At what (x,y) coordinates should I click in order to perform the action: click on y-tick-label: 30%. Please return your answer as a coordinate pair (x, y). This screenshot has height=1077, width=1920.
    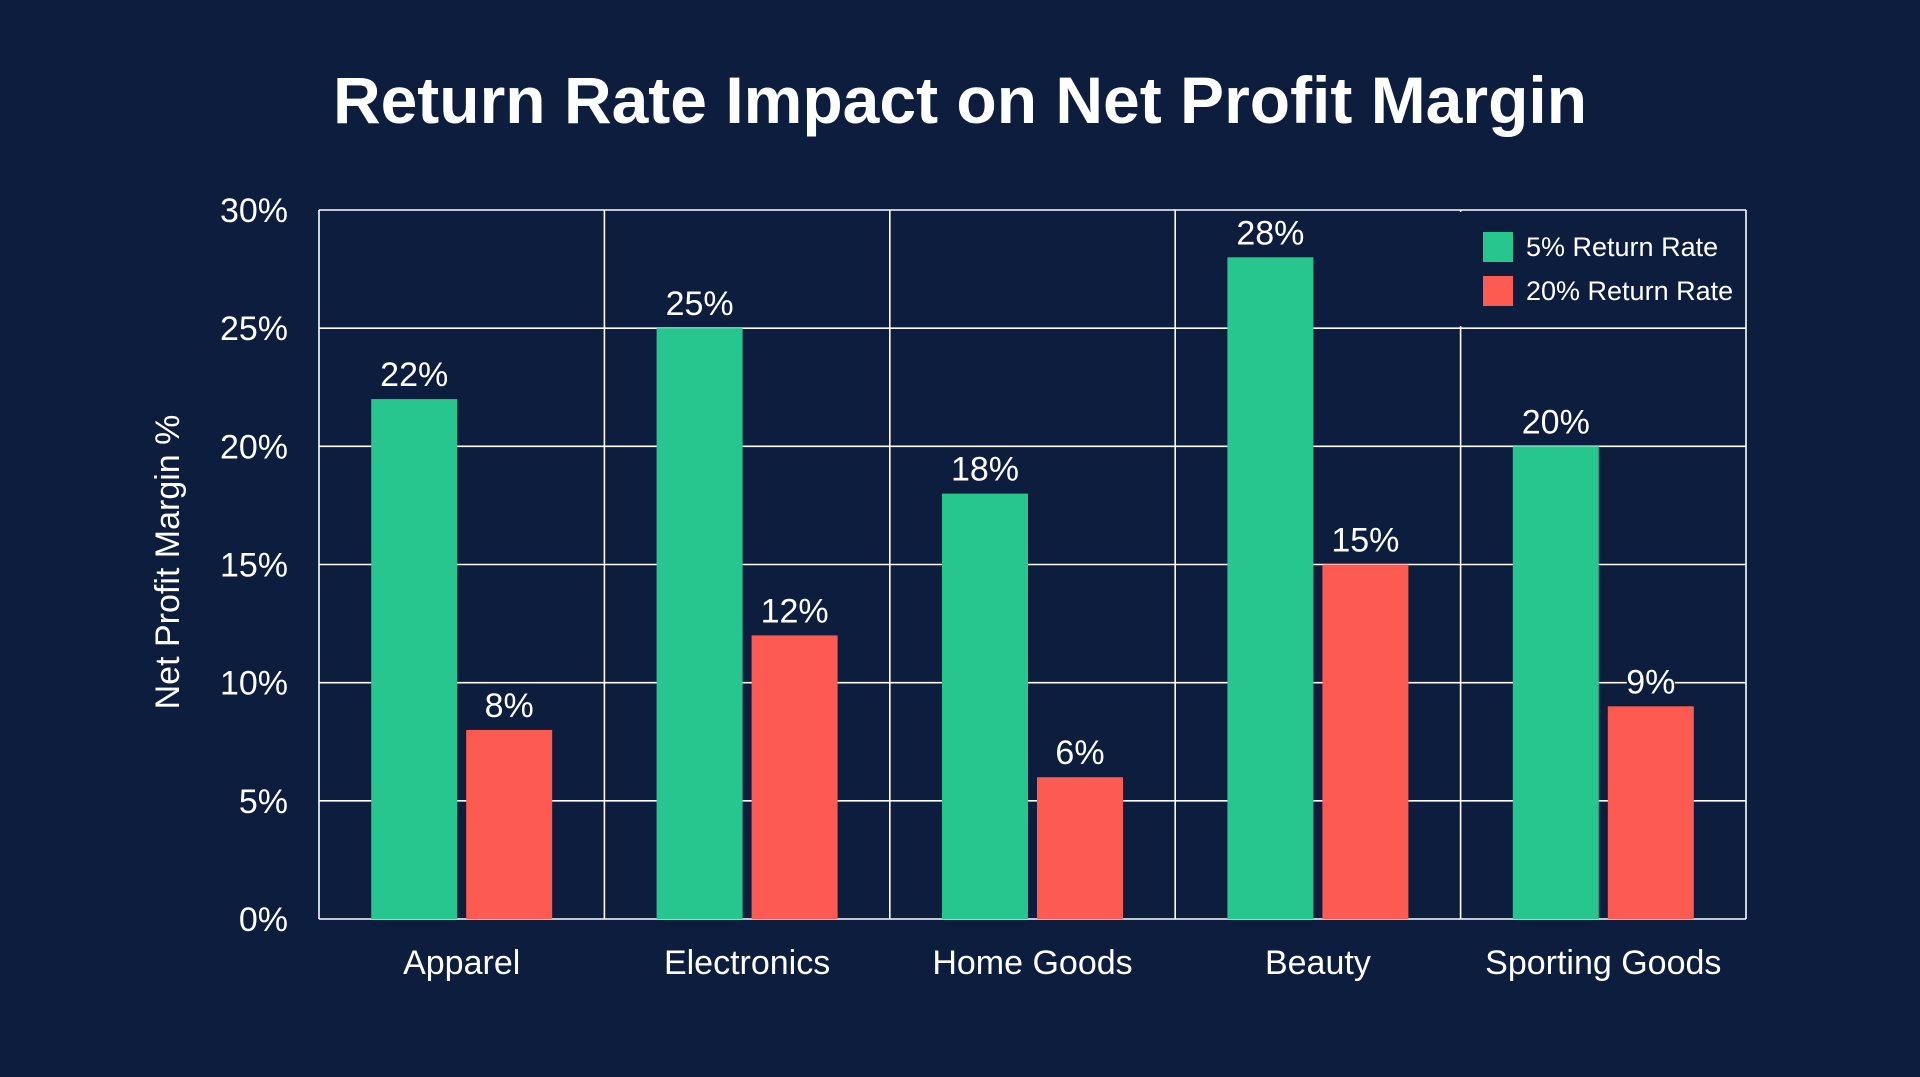
    Looking at the image, I should click on (254, 211).